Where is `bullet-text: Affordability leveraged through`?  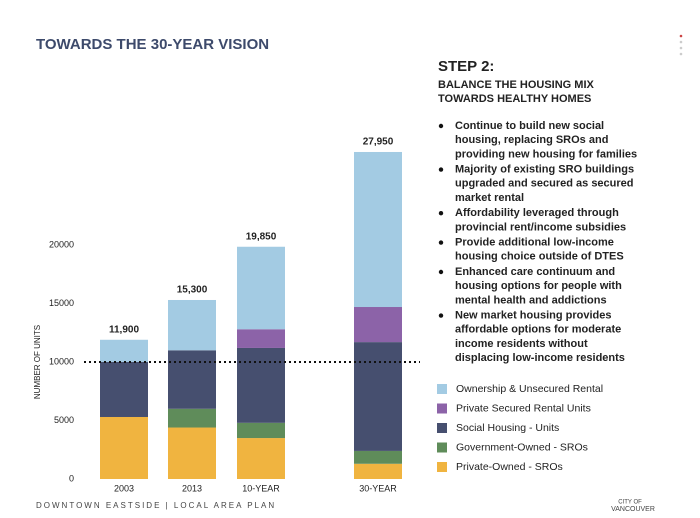
bullet-text: Affordability leveraged through is located at coordinates (537, 213).